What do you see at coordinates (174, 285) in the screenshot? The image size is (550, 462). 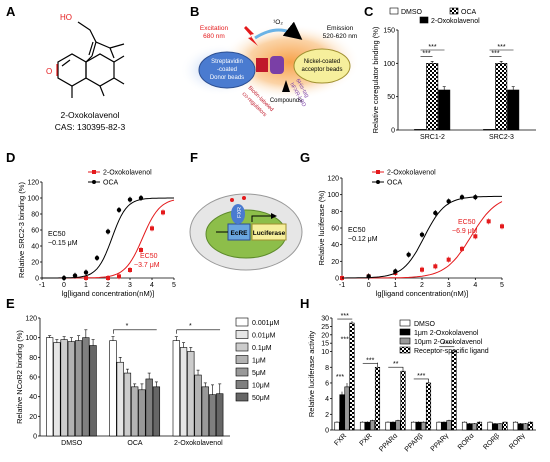 I see `x-tick-label: 5` at bounding box center [174, 285].